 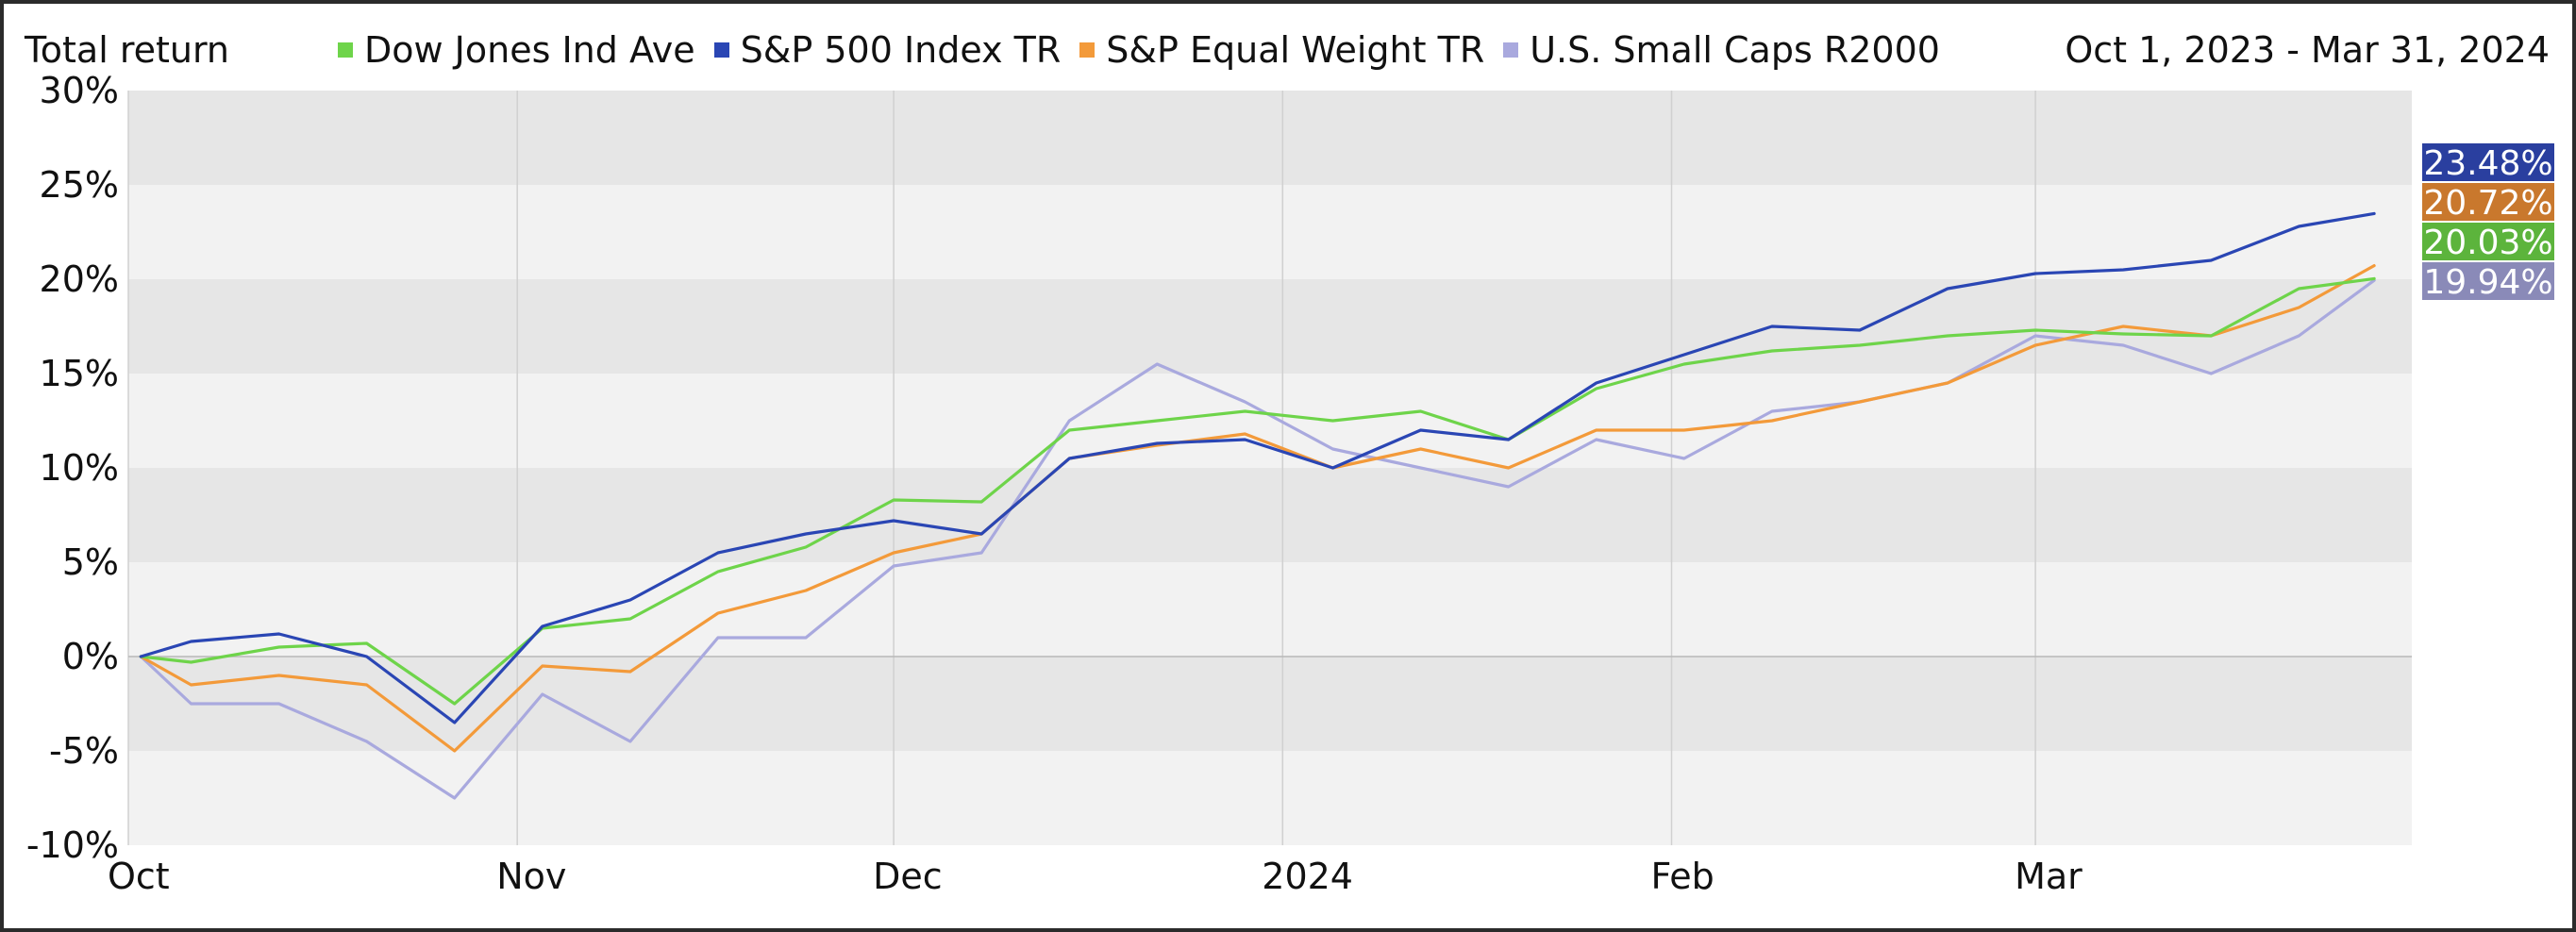 I want to click on end-value-labels: 23.48%20.72%20.03%19.94%, so click(x=2488, y=223).